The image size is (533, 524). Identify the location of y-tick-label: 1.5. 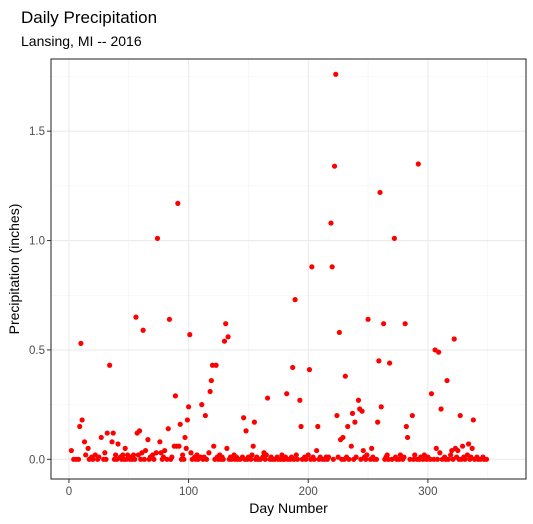
(37, 132).